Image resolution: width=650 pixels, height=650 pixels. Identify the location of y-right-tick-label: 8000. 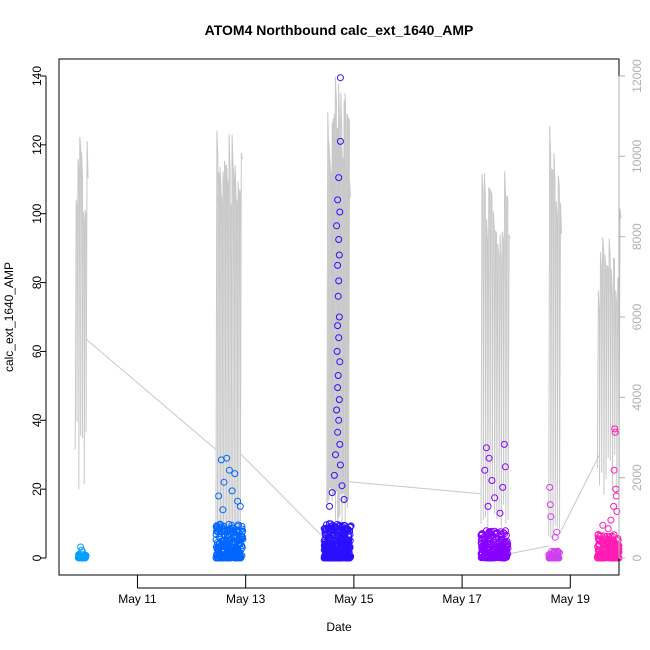
(637, 236).